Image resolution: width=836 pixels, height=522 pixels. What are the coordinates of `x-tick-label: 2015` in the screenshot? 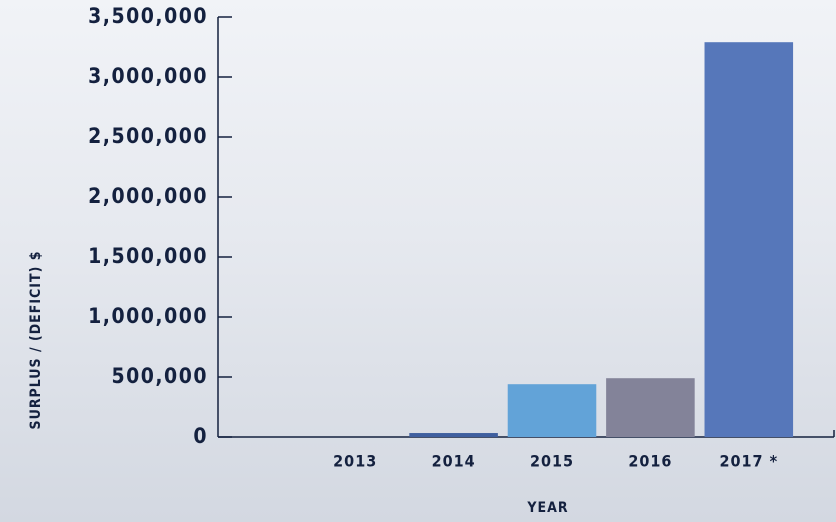 It's located at (552, 461).